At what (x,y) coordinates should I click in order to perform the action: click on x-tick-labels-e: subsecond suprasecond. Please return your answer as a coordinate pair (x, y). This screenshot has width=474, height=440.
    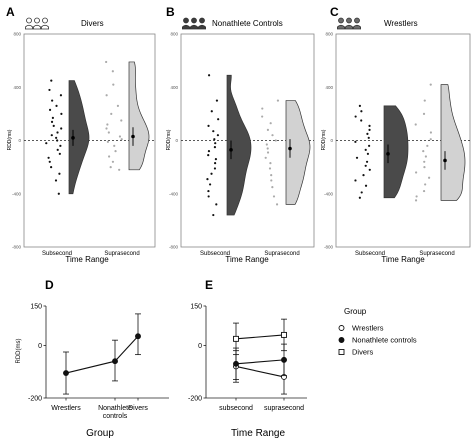
    Looking at the image, I should click on (261, 408).